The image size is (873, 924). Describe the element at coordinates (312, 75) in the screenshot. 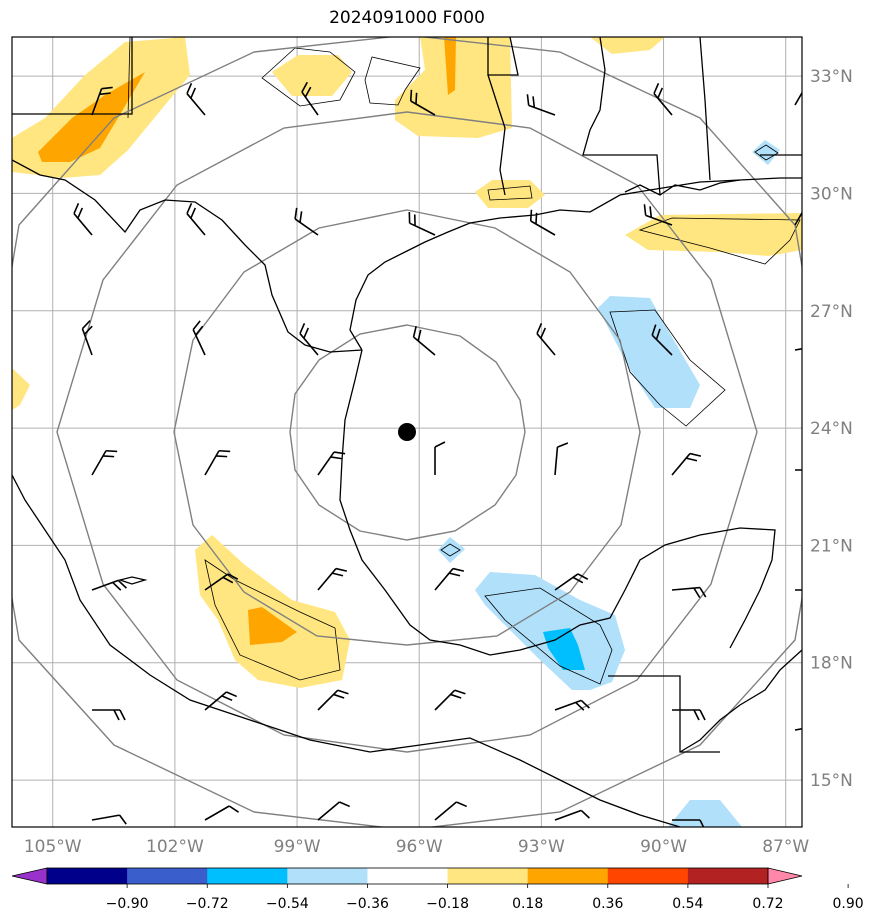

I see `positive-area-north` at that location.